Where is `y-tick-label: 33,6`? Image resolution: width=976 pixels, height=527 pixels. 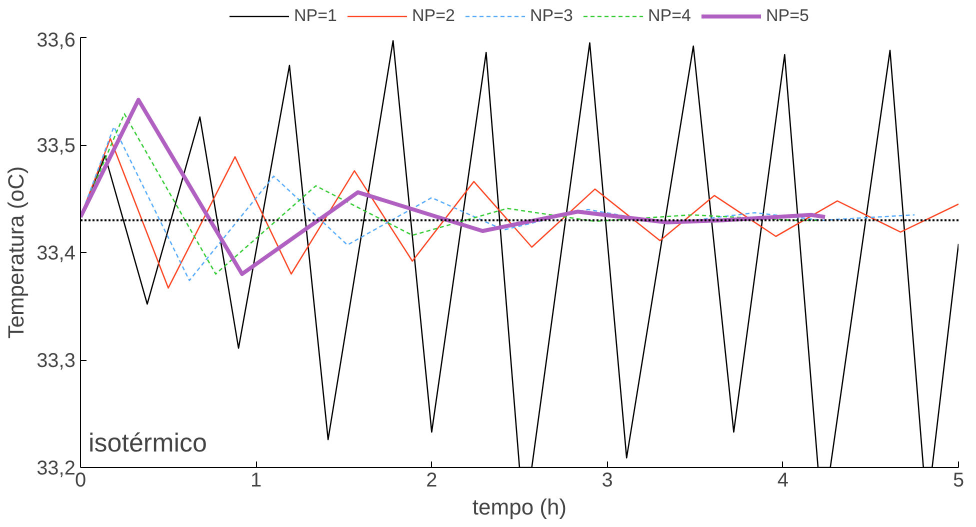 y-tick-label: 33,6 is located at coordinates (56, 41).